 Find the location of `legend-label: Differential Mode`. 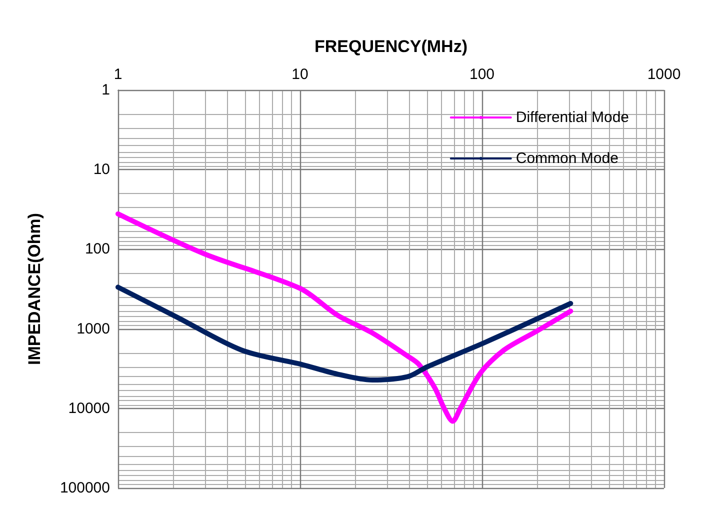

legend-label: Differential Mode is located at coordinates (573, 117).